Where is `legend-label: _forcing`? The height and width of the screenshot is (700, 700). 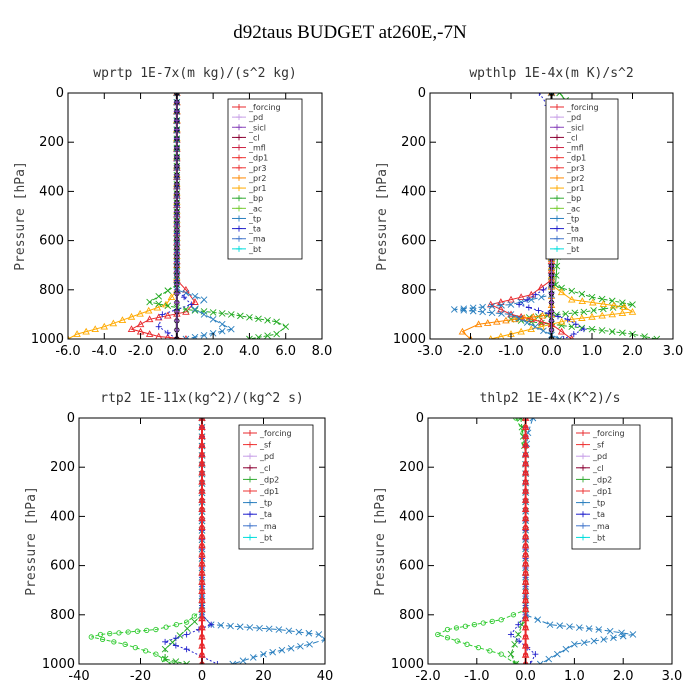
legend-label: _forcing is located at coordinates (264, 107).